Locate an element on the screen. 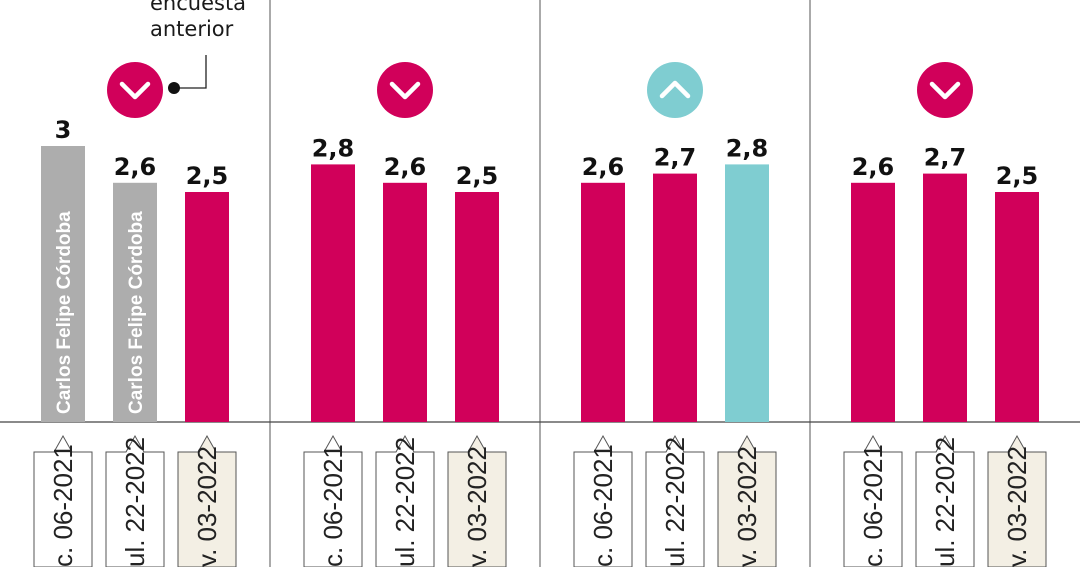 This screenshot has width=1080, height=567. annotation-label: encuesta anterior is located at coordinates (198, 21).